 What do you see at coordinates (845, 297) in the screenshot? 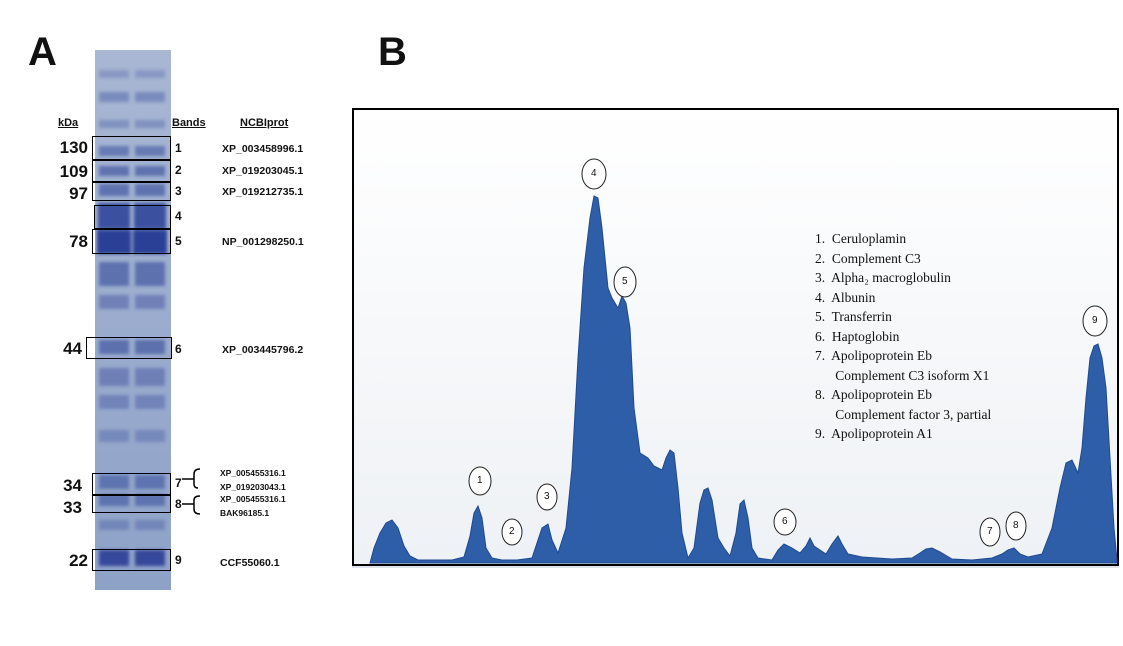
I see `legend-item: 4. Albunin` at bounding box center [845, 297].